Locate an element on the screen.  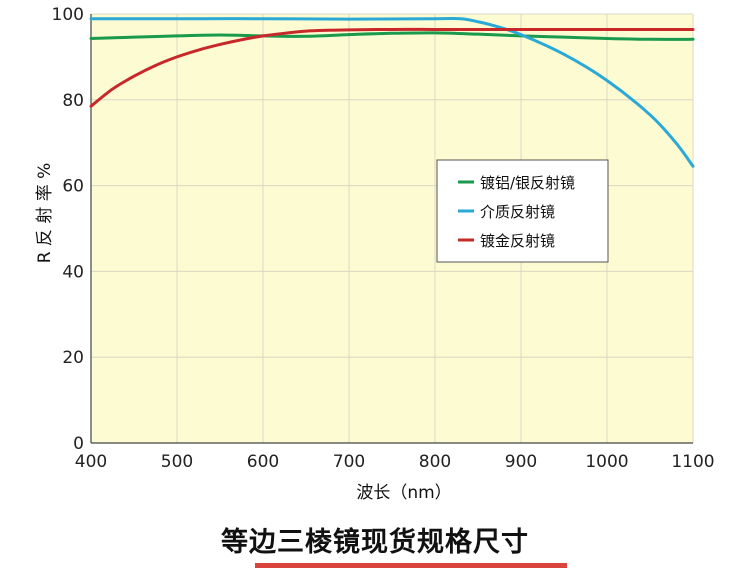
y-tick-labels: 0 20 40 60 80 100 is located at coordinates (68, 229).